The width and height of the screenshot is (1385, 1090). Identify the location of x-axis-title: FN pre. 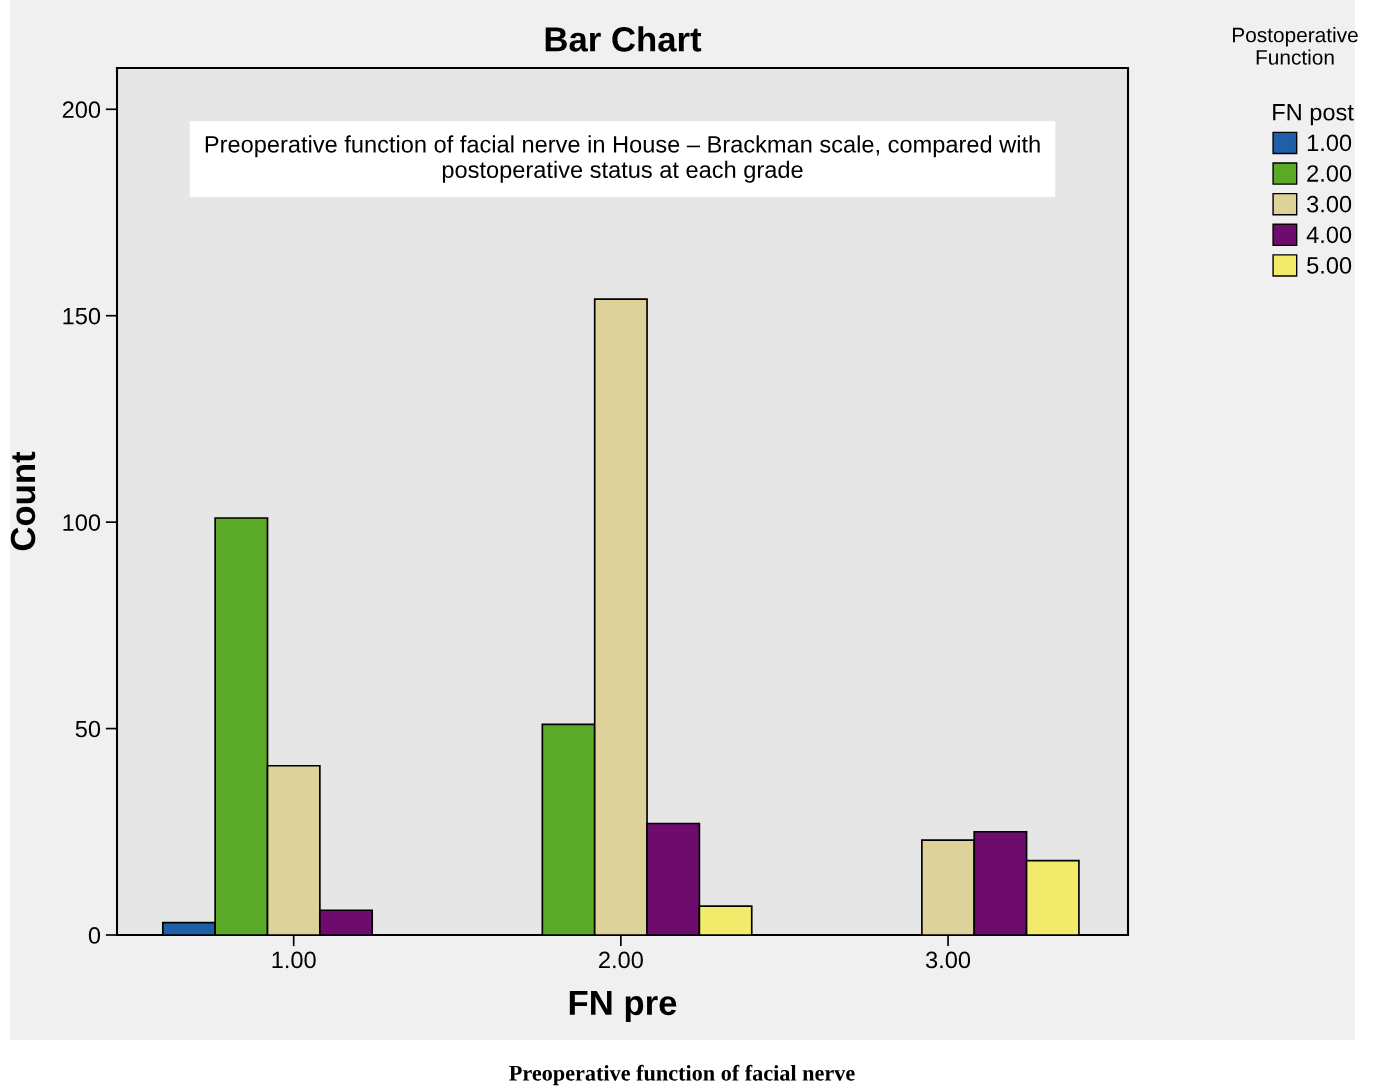
(623, 1006).